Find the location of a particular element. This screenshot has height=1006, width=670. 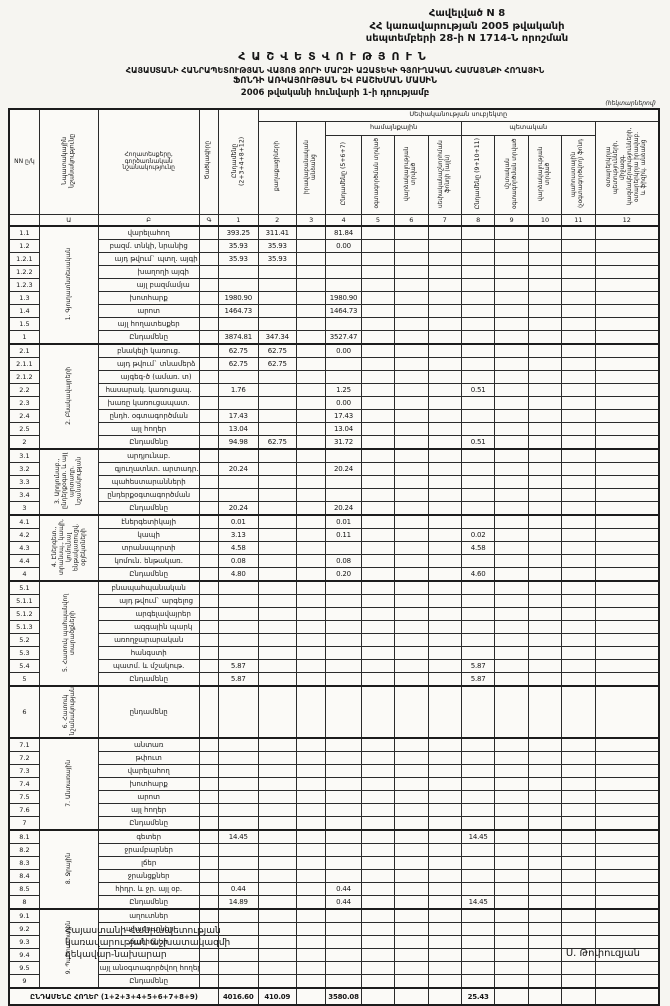

report-date: 2006 թվականի հունվարի 1-ի դրությամբ is located at coordinates (335, 93).